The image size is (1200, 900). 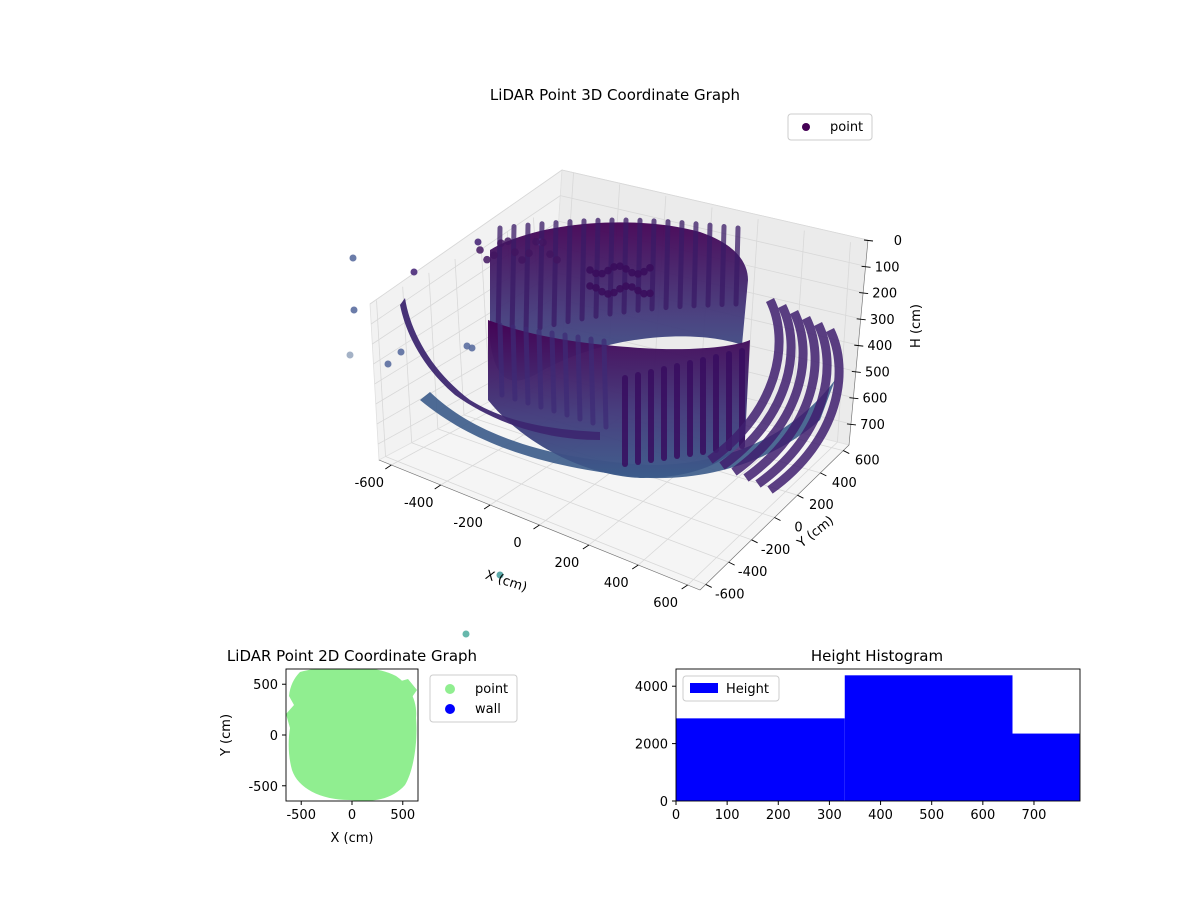 What do you see at coordinates (844, 342) in the screenshot?
I see `grid-3d-x-vertical` at bounding box center [844, 342].